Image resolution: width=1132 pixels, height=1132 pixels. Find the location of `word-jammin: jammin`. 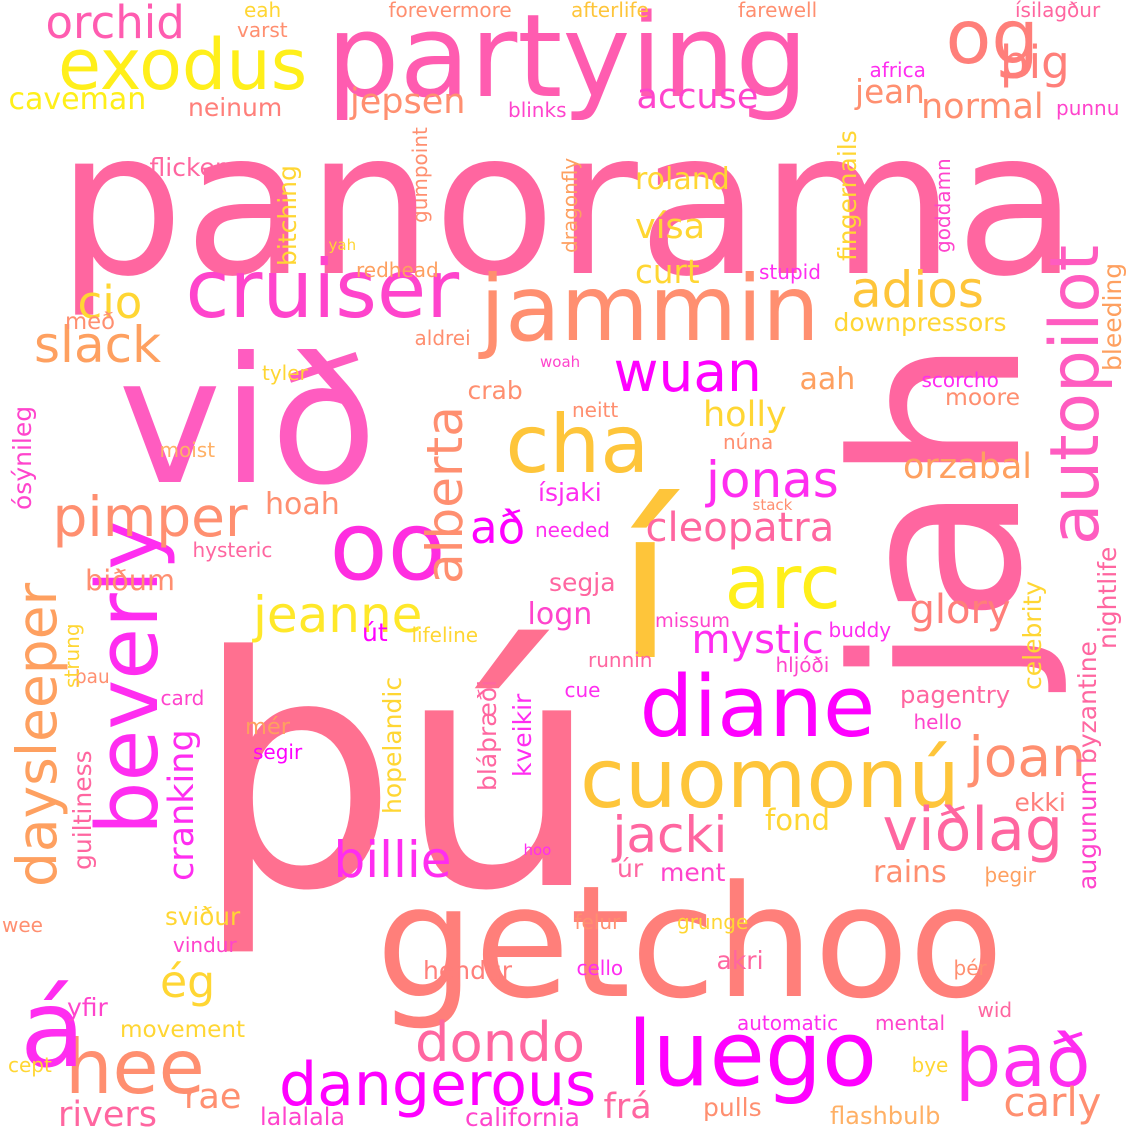

word-jammin: jammin is located at coordinates (650, 309).